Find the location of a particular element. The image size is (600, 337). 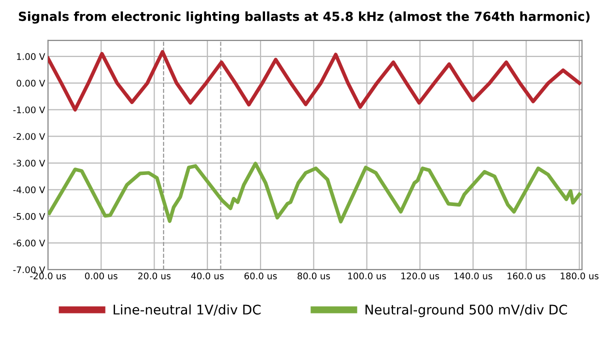

x-tick-label: 120.0 us is located at coordinates (420, 276).